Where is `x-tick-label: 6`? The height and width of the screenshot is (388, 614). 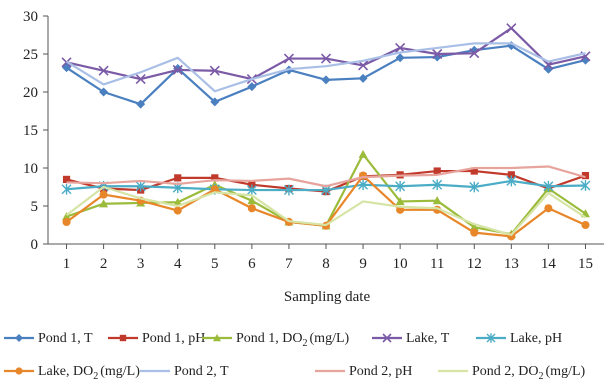
x-tick-label: 6 is located at coordinates (252, 264).